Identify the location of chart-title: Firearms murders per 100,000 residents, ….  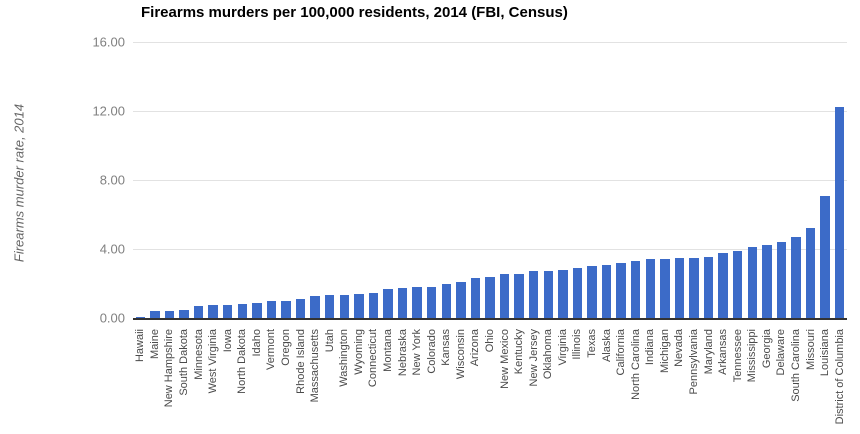
(354, 12).